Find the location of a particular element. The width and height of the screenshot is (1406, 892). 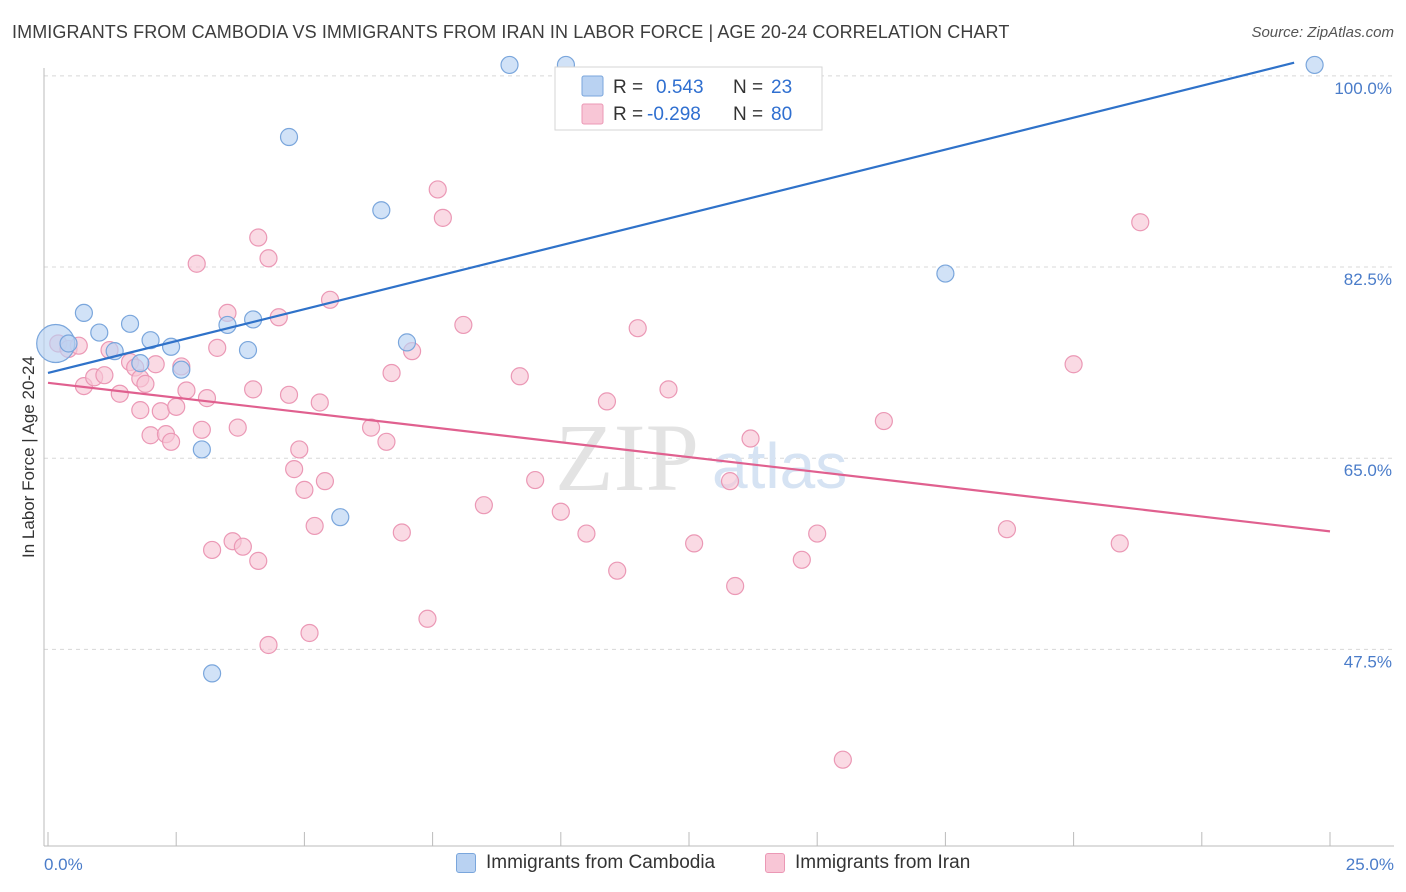

watermark-atlas: atlas is located at coordinates (779, 466).